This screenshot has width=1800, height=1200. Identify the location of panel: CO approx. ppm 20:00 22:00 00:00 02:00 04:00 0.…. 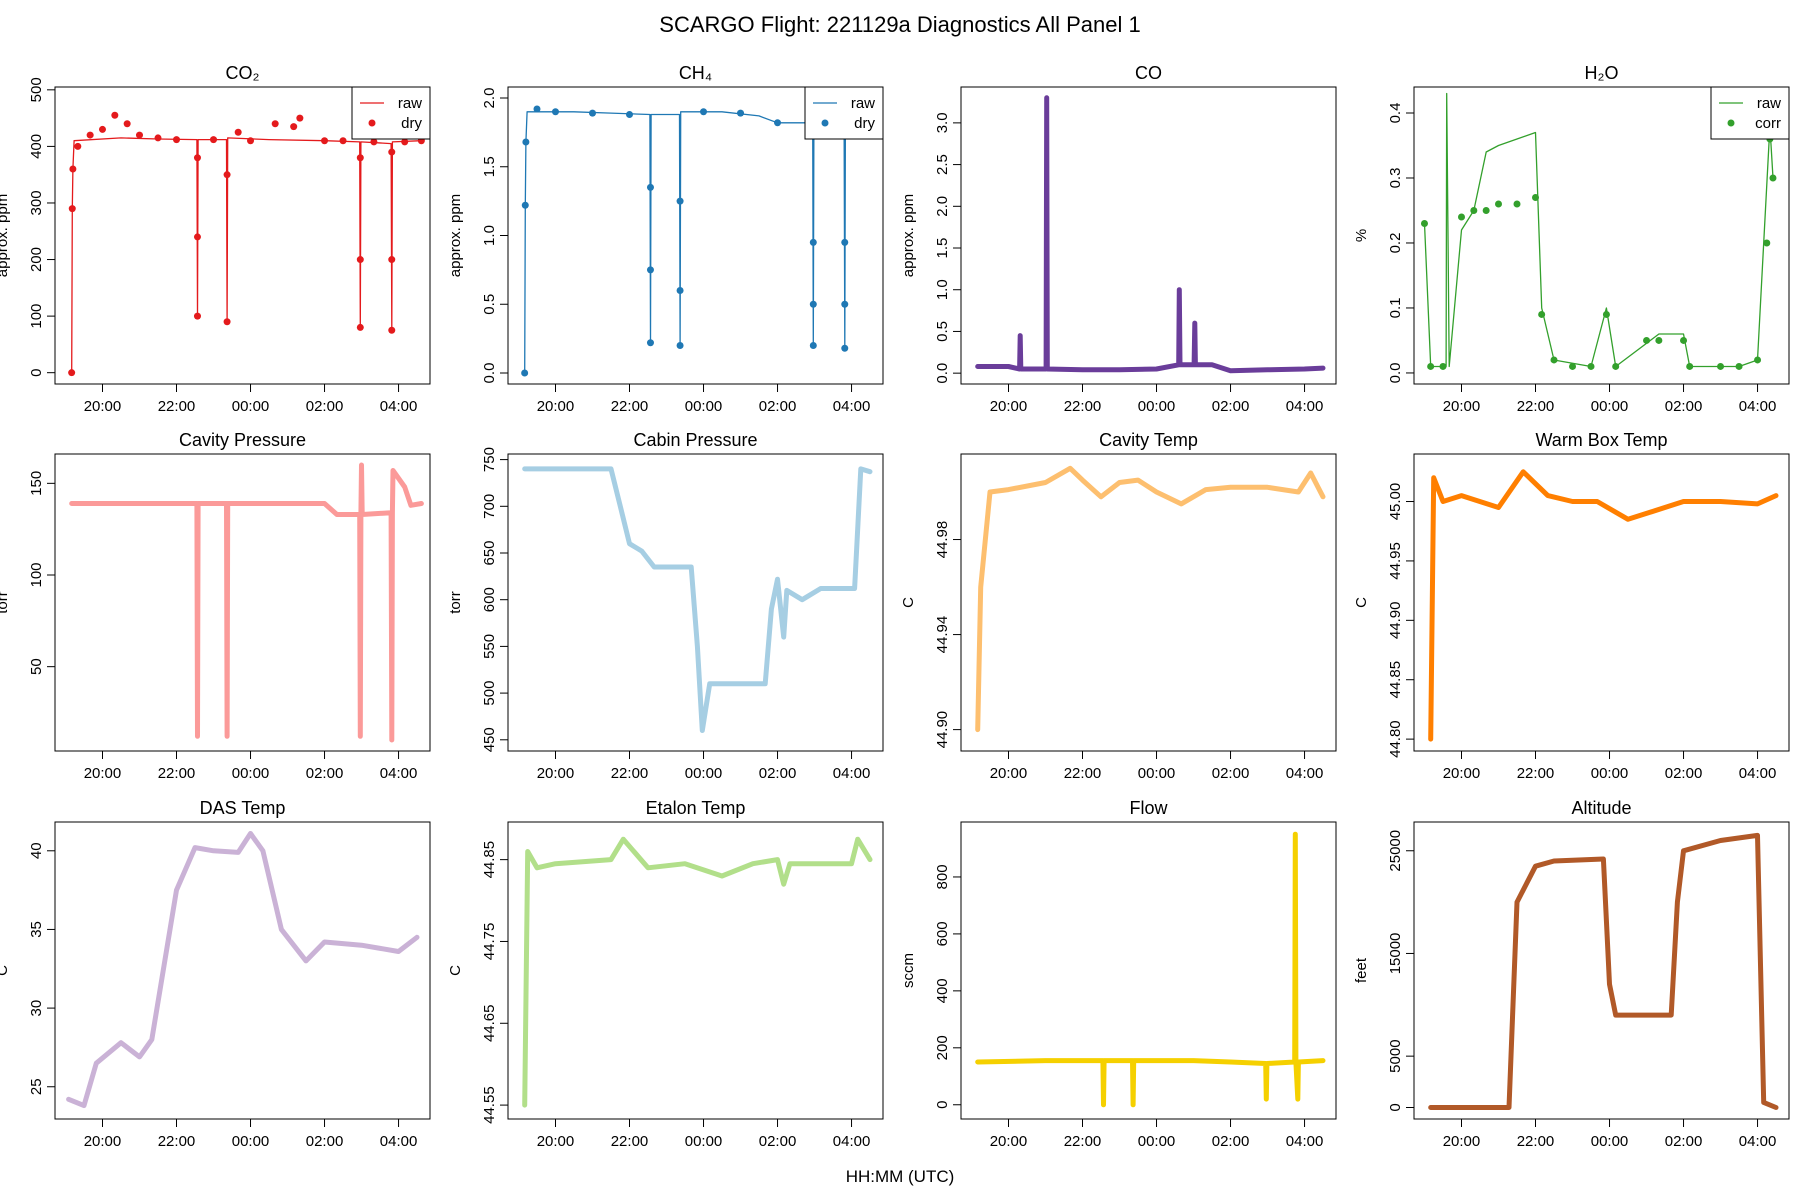
(1118, 239).